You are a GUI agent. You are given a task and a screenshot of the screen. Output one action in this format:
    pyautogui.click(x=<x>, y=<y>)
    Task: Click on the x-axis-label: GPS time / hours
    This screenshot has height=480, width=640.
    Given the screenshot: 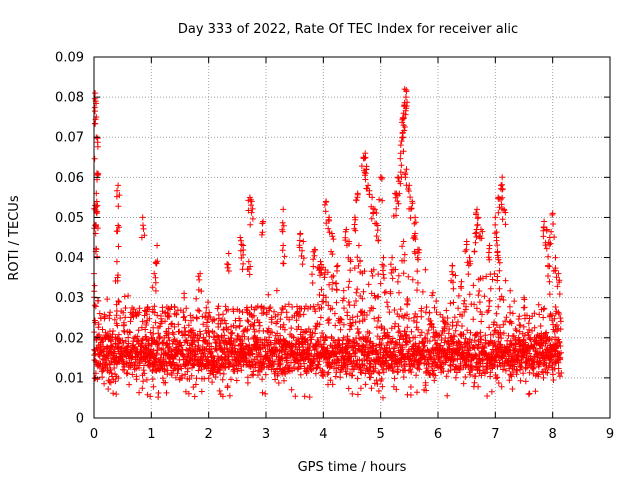 What is the action you would take?
    pyautogui.click(x=352, y=467)
    